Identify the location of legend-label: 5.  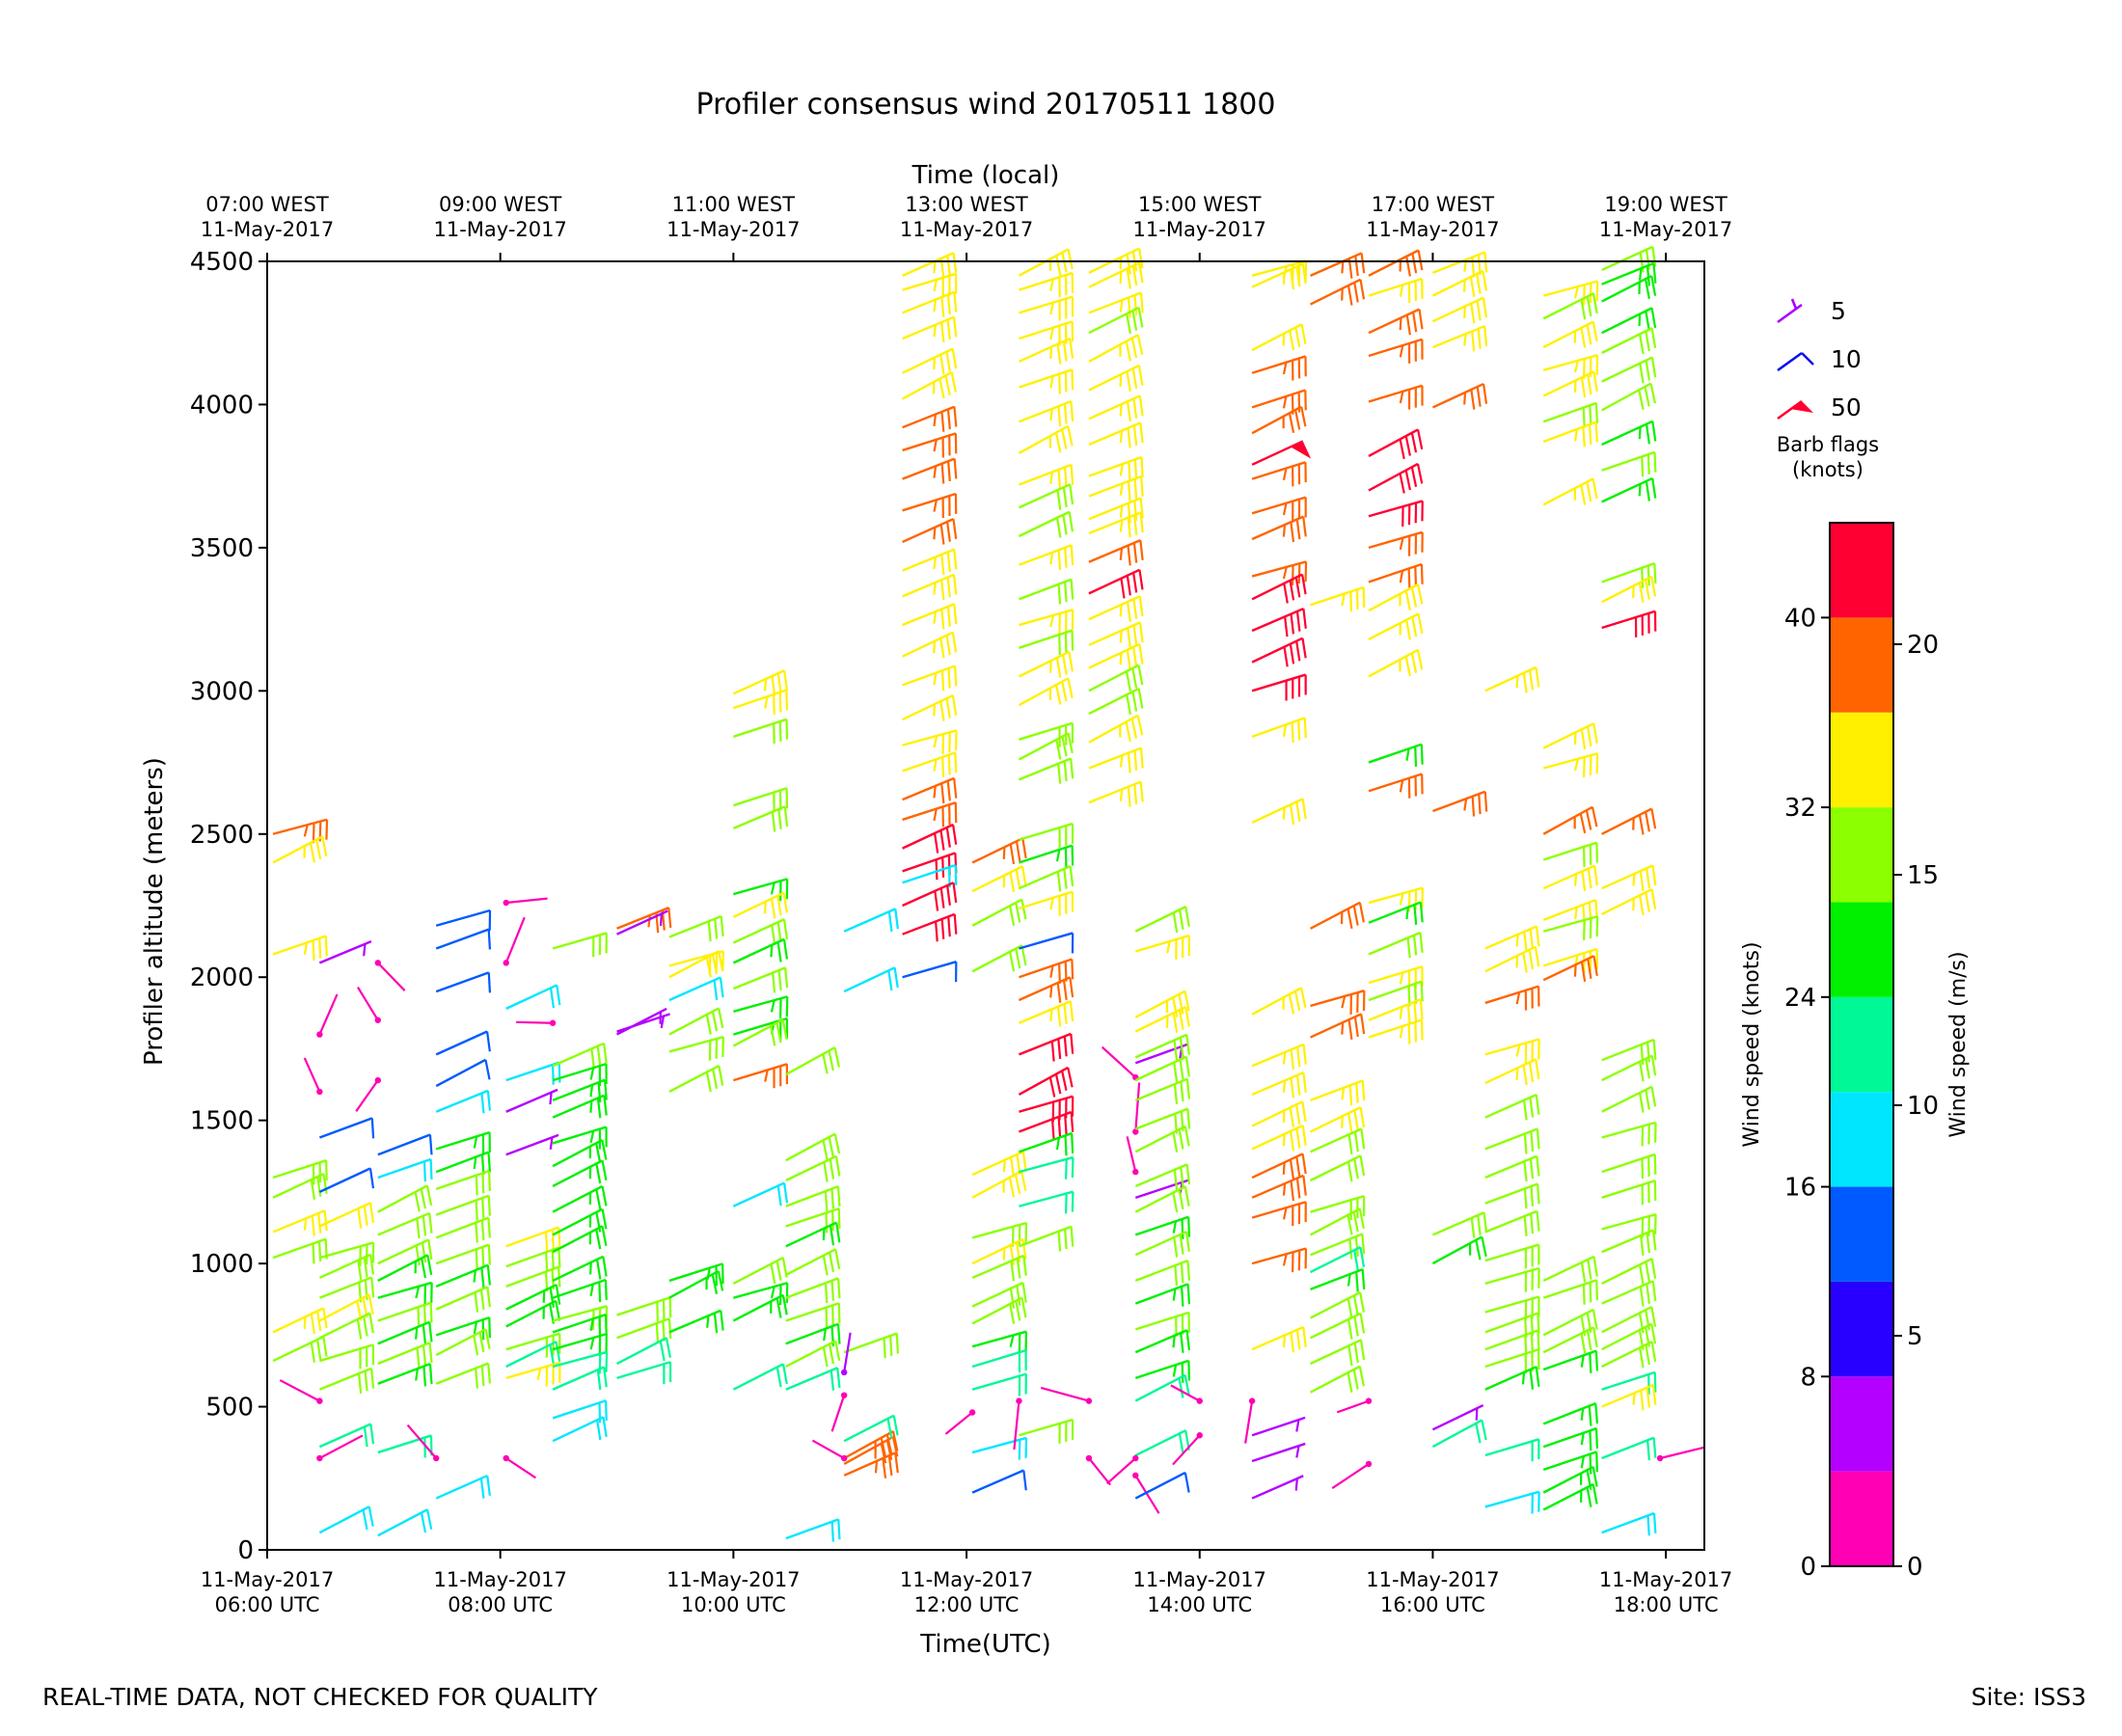
(1839, 311).